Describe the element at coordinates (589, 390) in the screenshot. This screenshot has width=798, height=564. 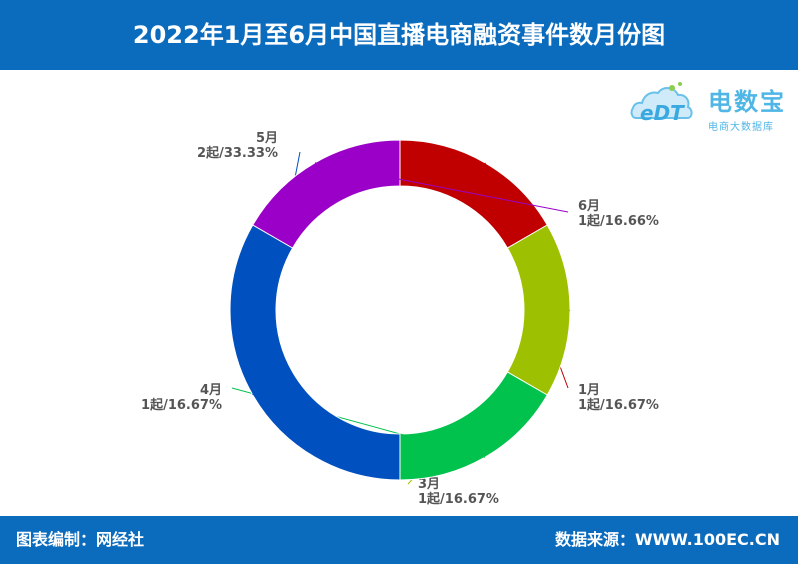
I see `slice-name-label-1: 1月` at that location.